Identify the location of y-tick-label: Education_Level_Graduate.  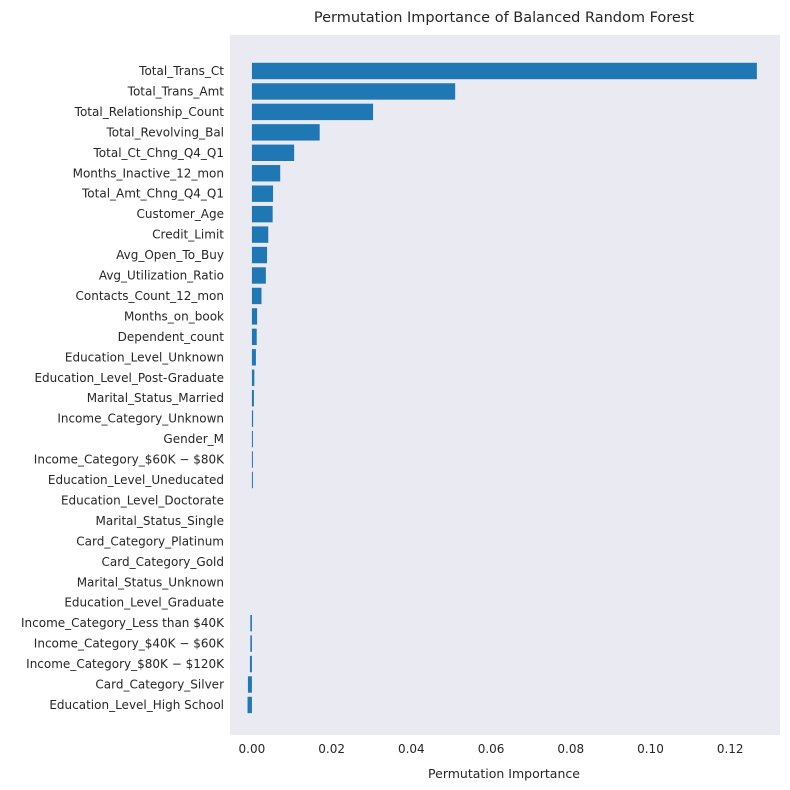
(144, 603).